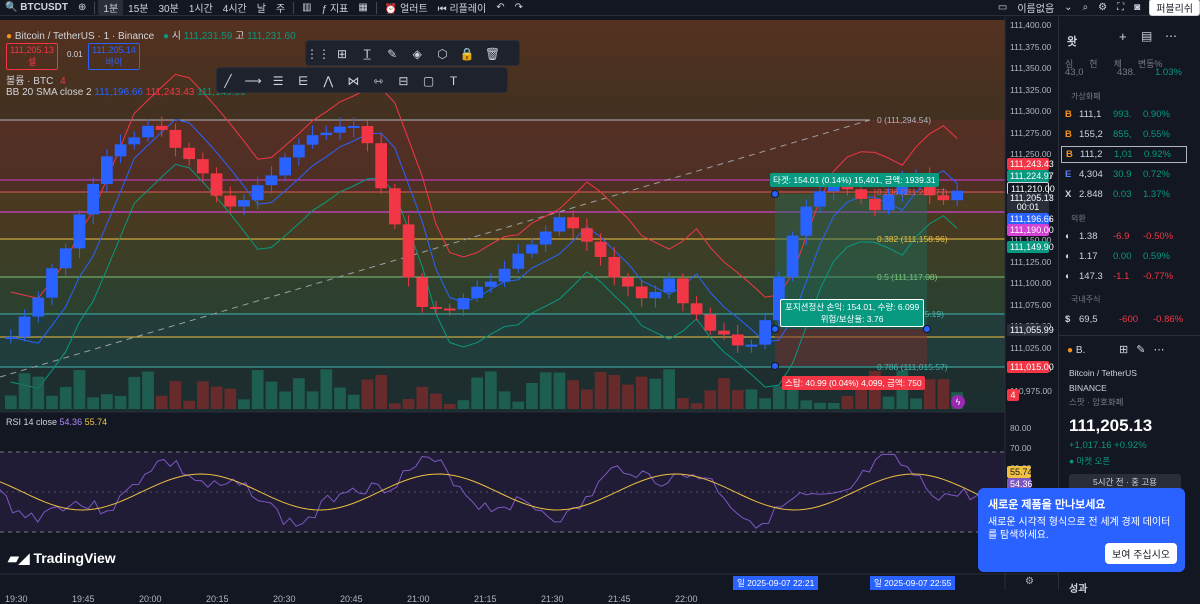  I want to click on parallel-channel-icon: ☰, so click(278, 81).